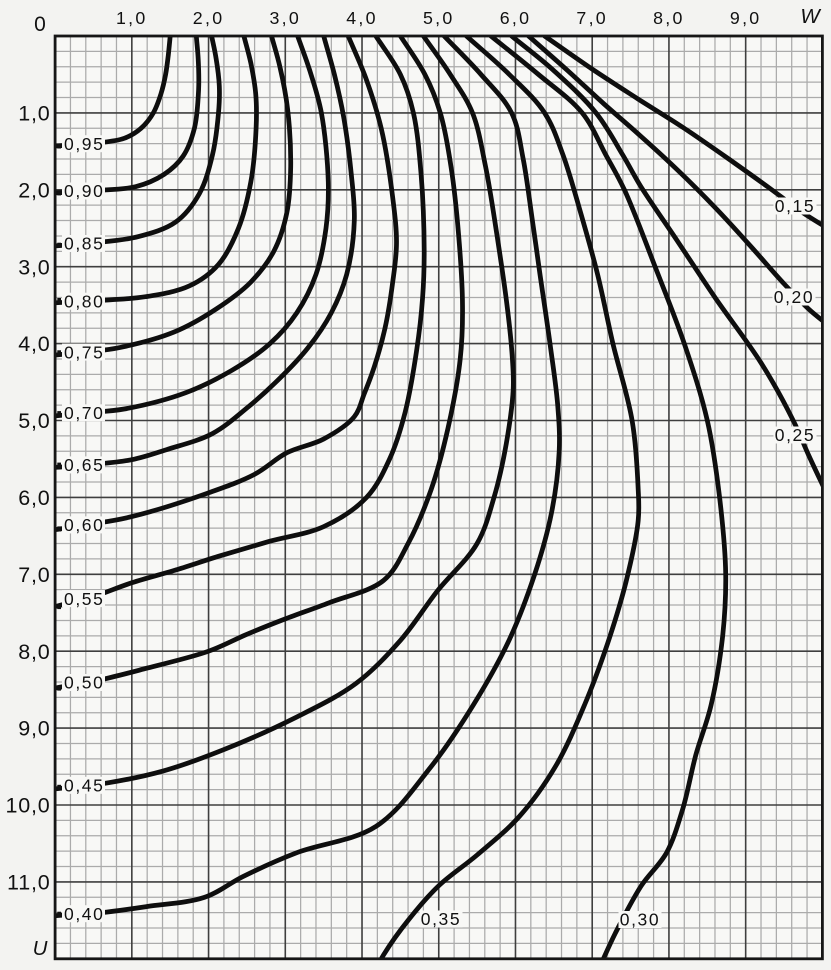  Describe the element at coordinates (794, 297) in the screenshot. I see `svg-text: 0,20` at that location.